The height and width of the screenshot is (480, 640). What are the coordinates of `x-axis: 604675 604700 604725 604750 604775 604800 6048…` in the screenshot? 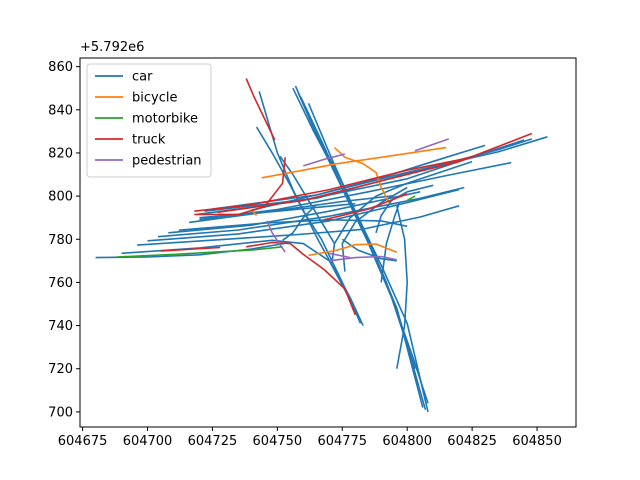 It's located at (310, 438).